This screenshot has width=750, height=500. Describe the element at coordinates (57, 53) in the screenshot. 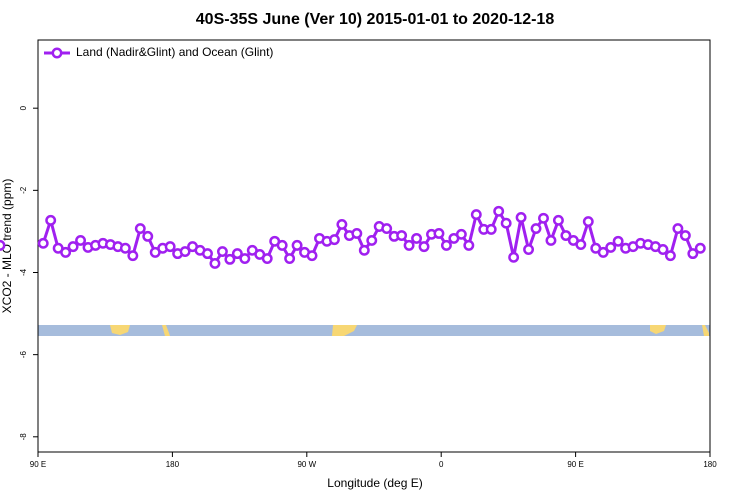

I see `legend-marker` at that location.